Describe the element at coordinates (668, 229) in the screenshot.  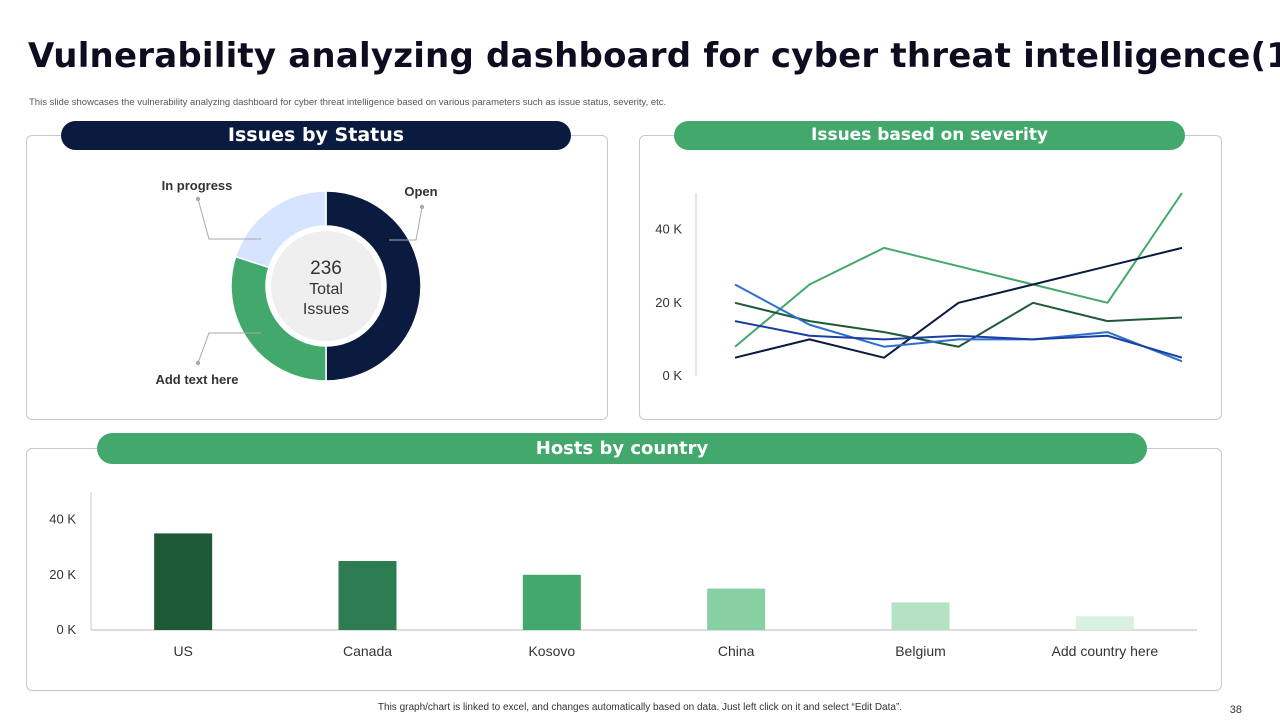
I see `line-y-tick-label: 40 K` at that location.